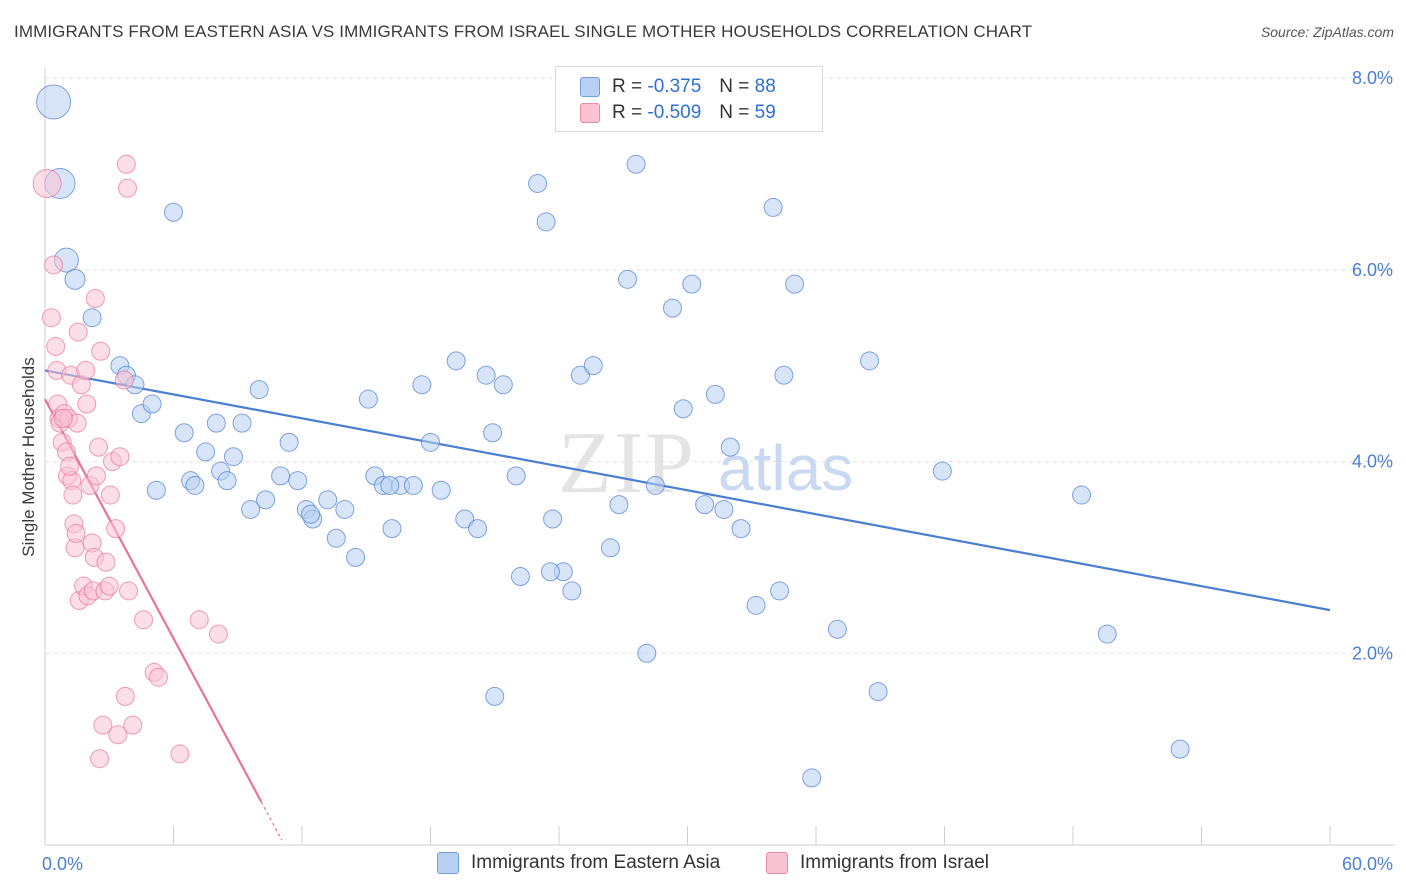 This screenshot has height=892, width=1406. I want to click on trend-line-israel-extension, so click(271, 821).